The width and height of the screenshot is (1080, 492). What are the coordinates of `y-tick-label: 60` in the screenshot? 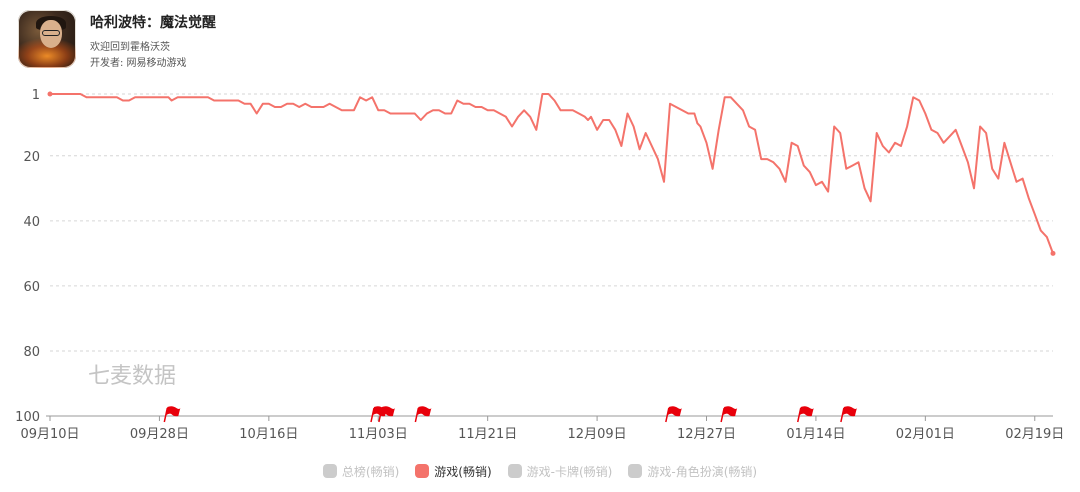 It's located at (31, 287).